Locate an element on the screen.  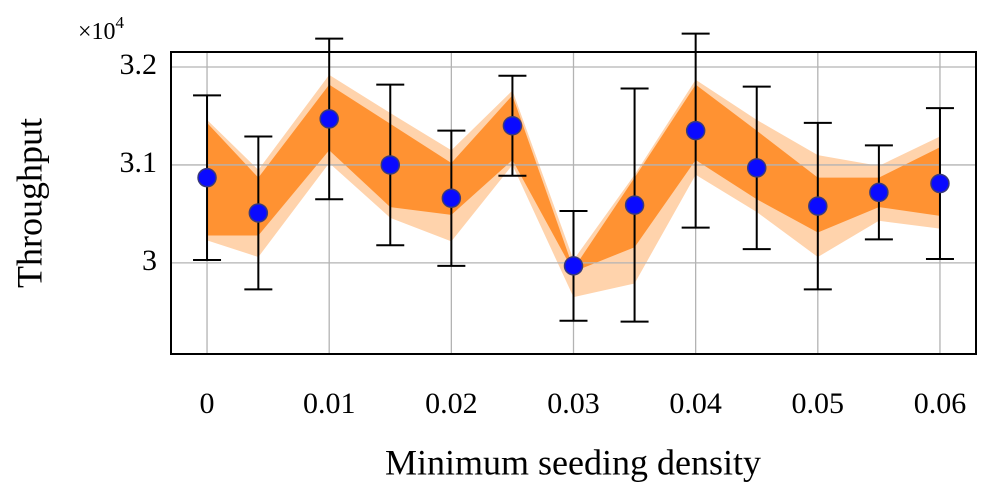
x-tick-label: 0.02 is located at coordinates (451, 403).